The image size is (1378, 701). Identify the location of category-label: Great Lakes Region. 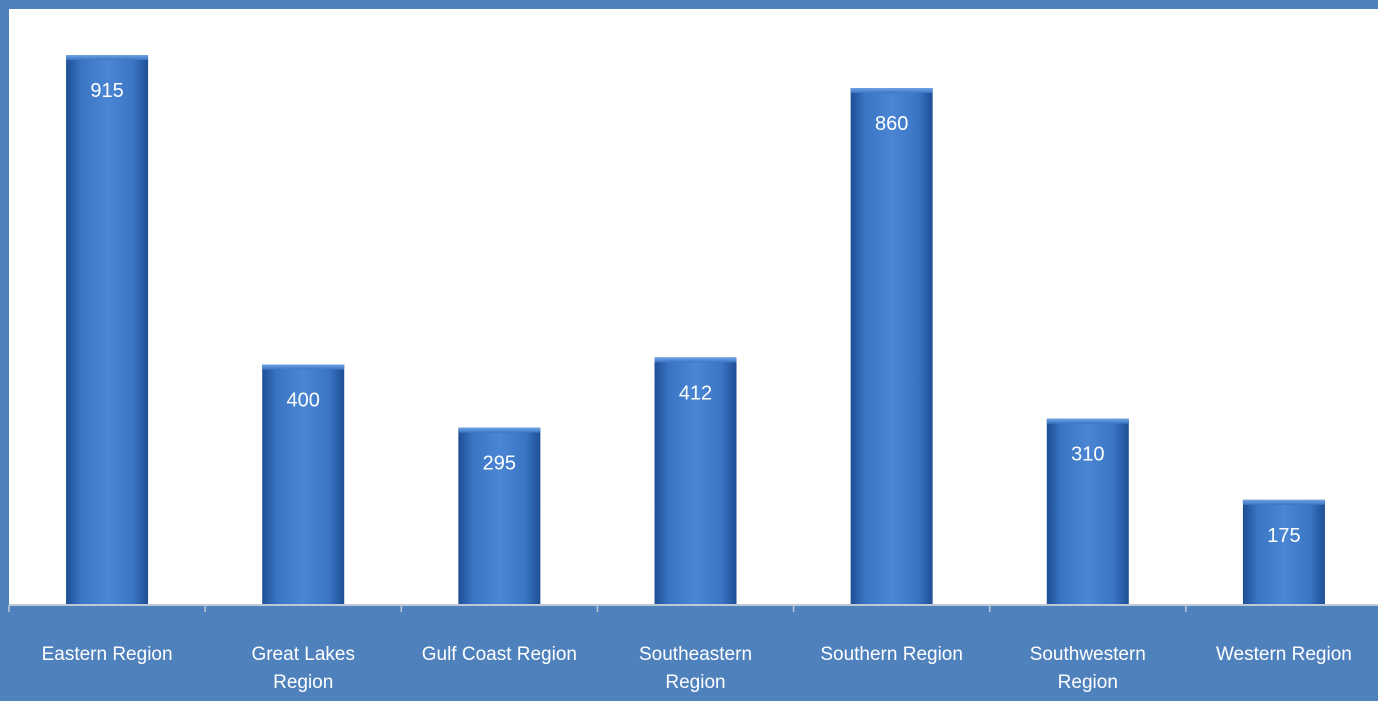
(303, 668).